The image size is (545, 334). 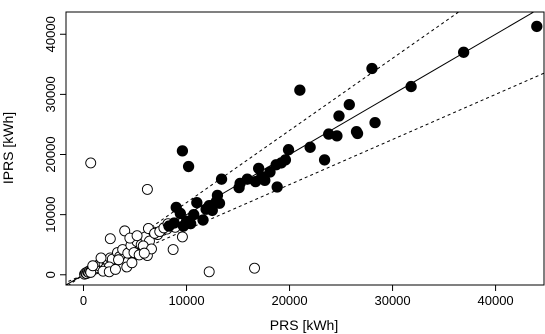 I want to click on x-tick-label-40000: 40000, so click(x=496, y=300).